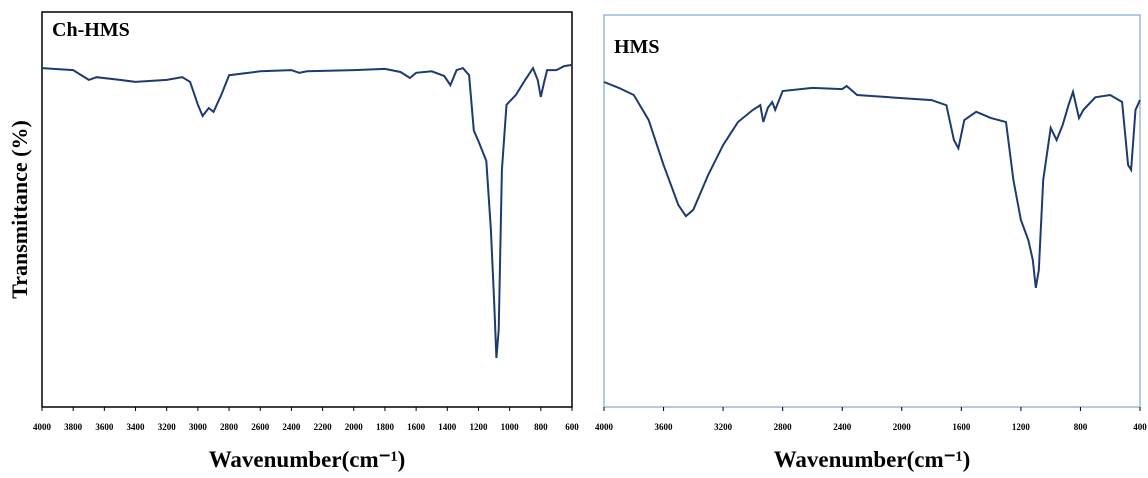 This screenshot has height=478, width=1148. I want to click on x-tick-label: 3800, so click(73, 427).